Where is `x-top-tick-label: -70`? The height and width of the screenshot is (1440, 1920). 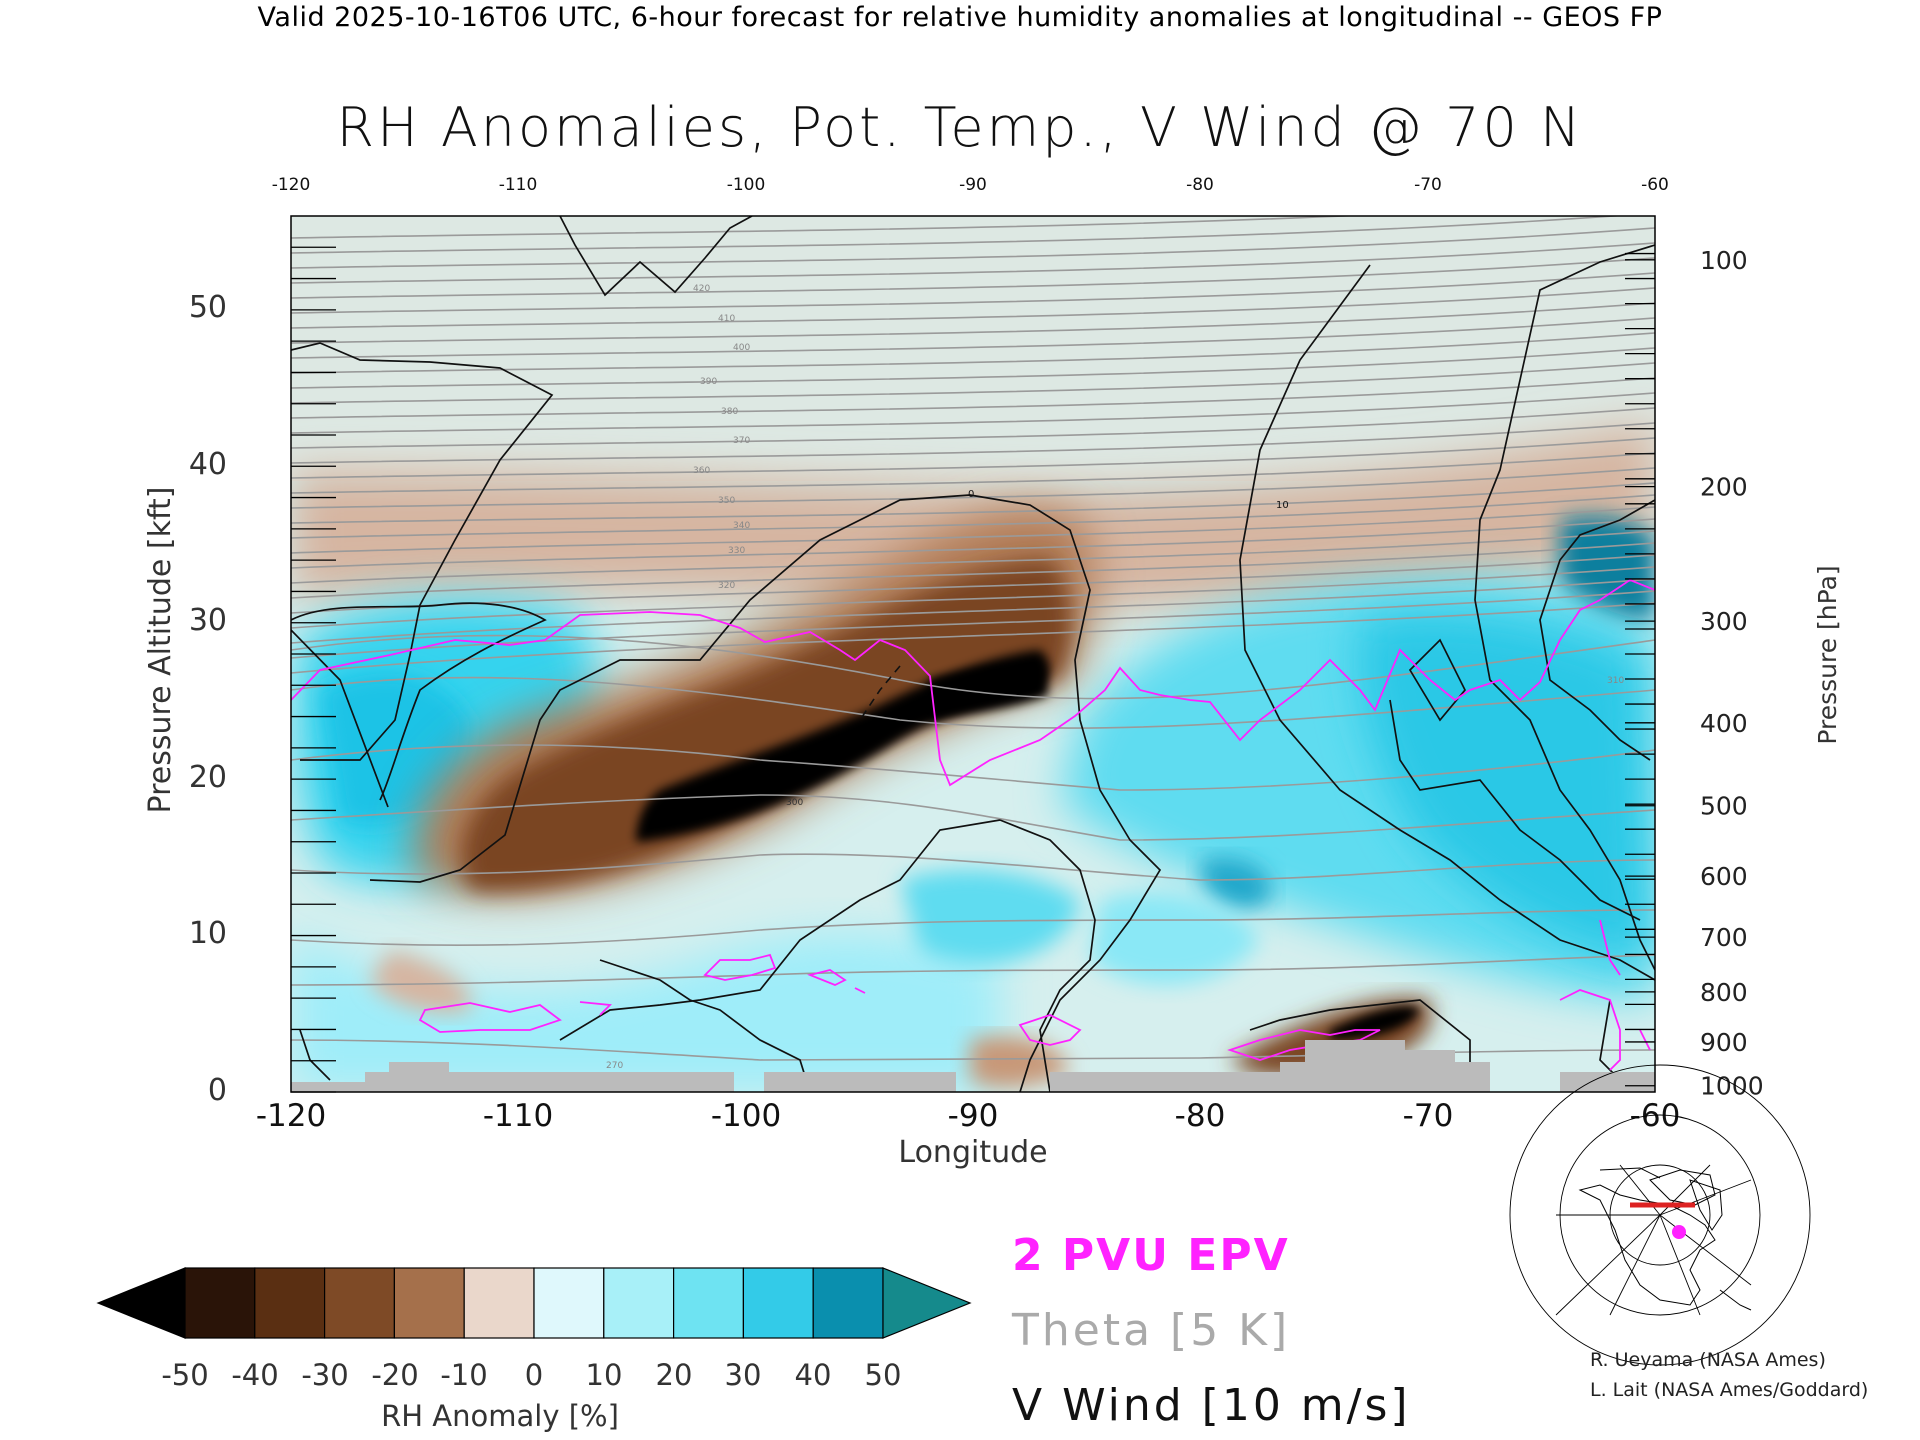
x-top-tick-label: -70 is located at coordinates (1428, 185).